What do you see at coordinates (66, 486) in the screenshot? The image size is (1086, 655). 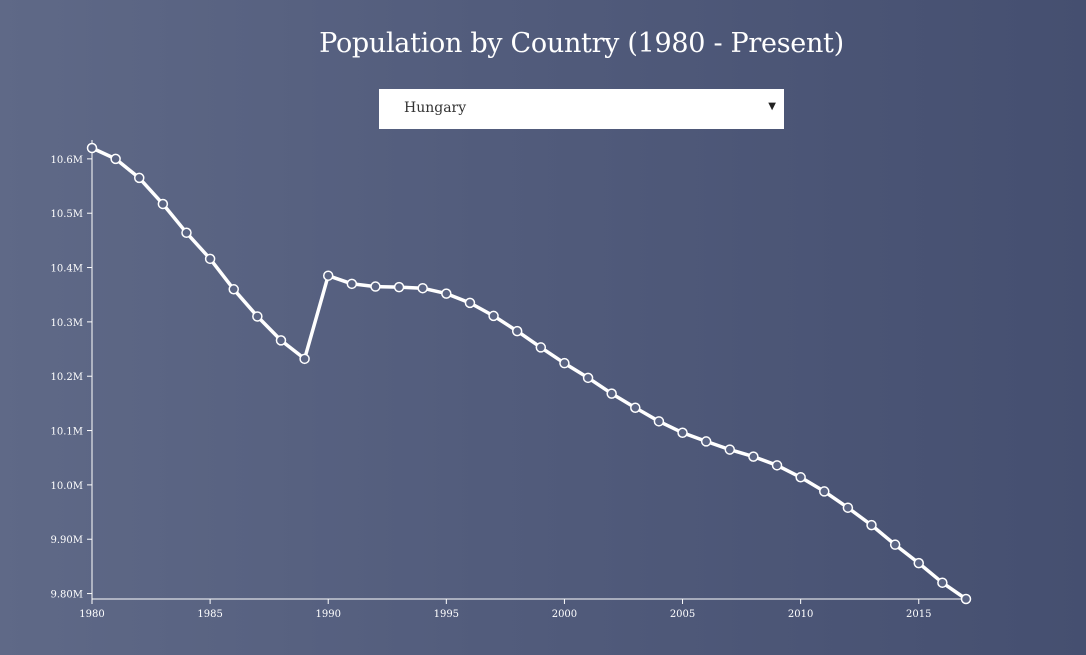 I see `y-tick-label: 10.0M` at bounding box center [66, 486].